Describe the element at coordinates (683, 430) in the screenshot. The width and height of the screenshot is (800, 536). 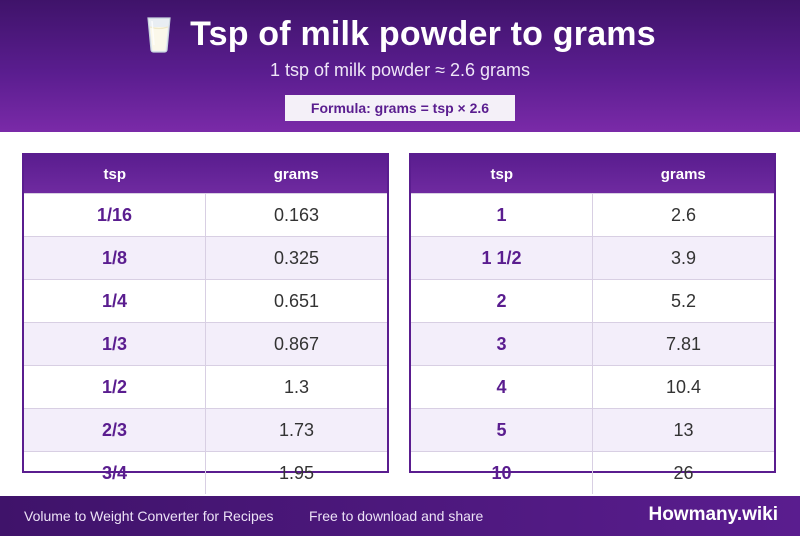
I see `cell-grams: 13` at that location.